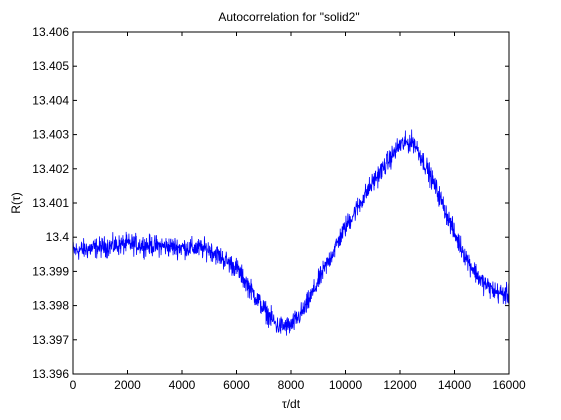 The height and width of the screenshot is (420, 561). Describe the element at coordinates (50, 203) in the screenshot. I see `y-tick-label: 13.401` at that location.